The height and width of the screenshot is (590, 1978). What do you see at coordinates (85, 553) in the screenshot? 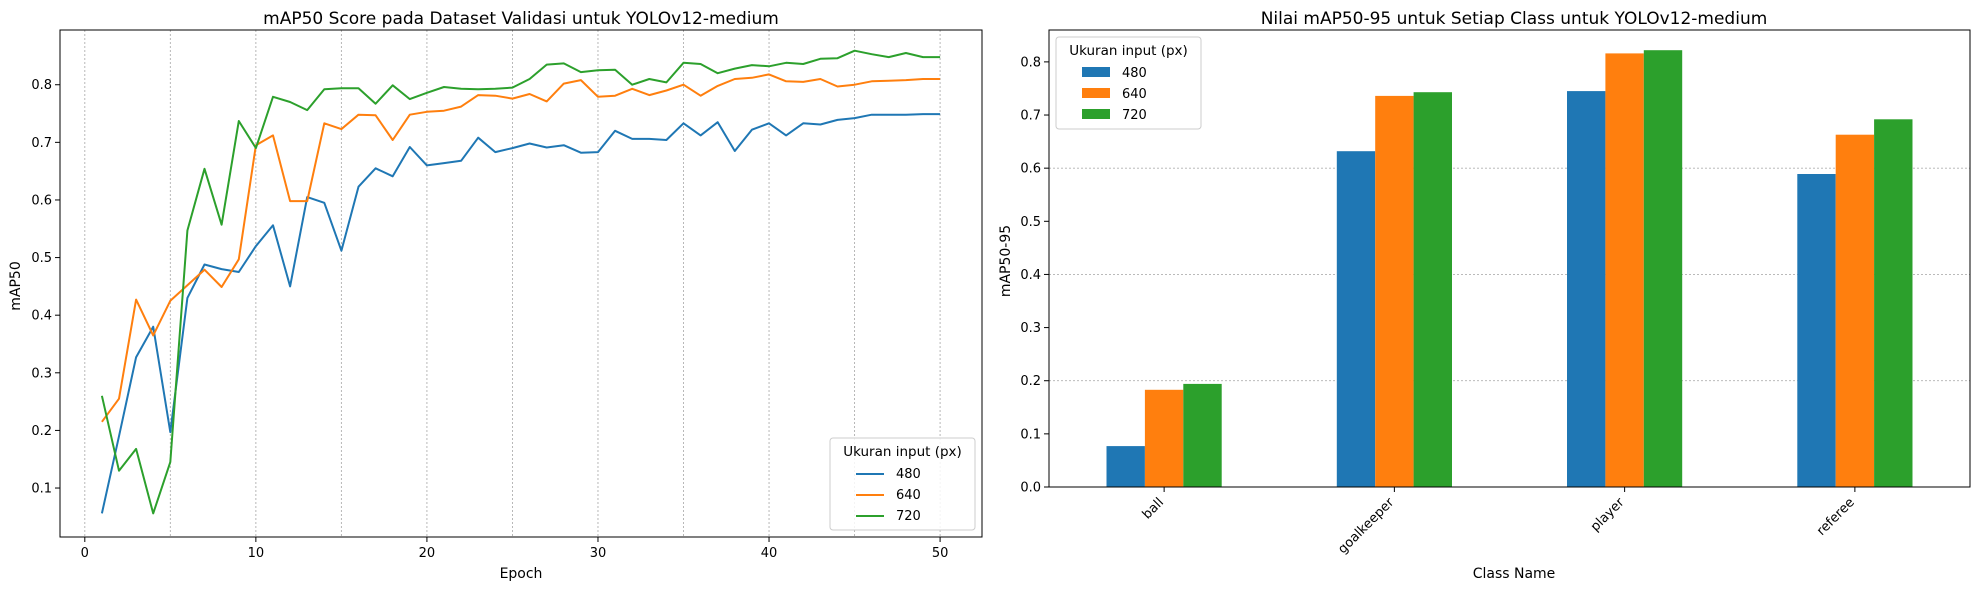
I see `x-tick-label: 0` at bounding box center [85, 553].